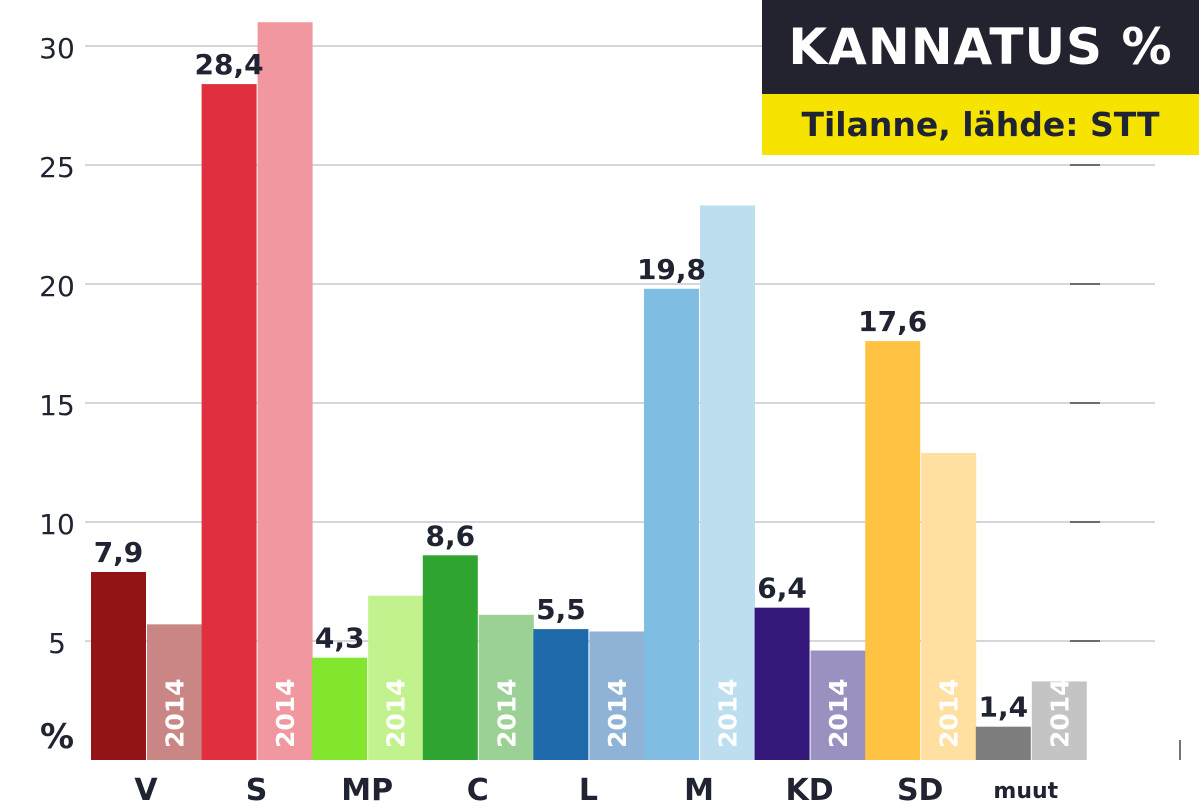 This screenshot has width=1199, height=812. I want to click on value-label-S: 28,4, so click(229, 64).